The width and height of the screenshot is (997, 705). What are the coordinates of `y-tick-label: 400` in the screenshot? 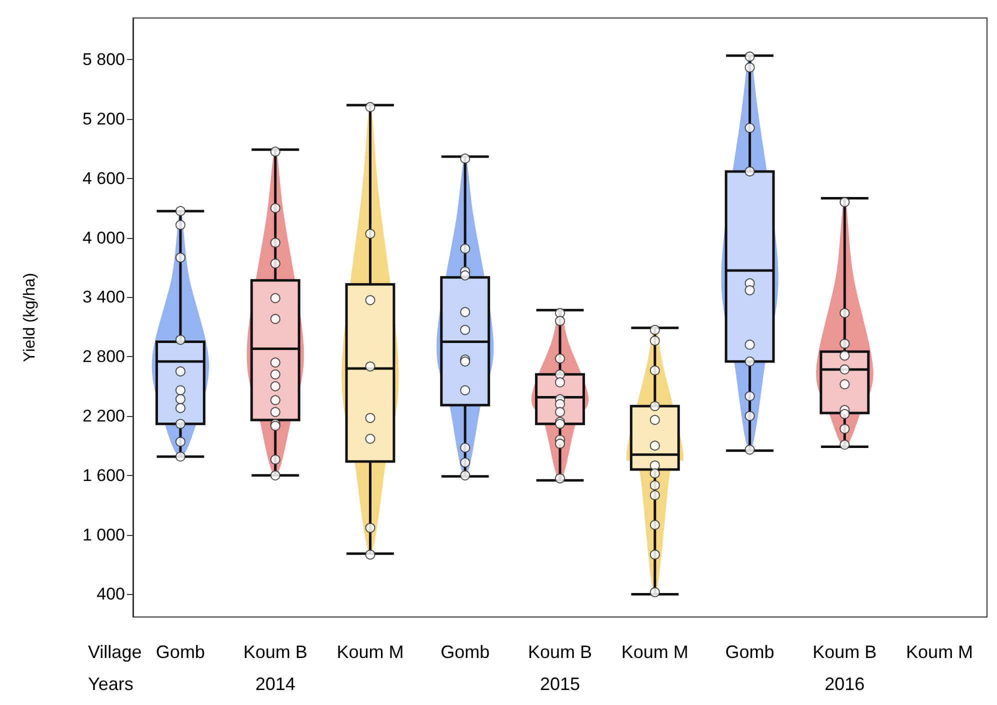 It's located at (110, 594).